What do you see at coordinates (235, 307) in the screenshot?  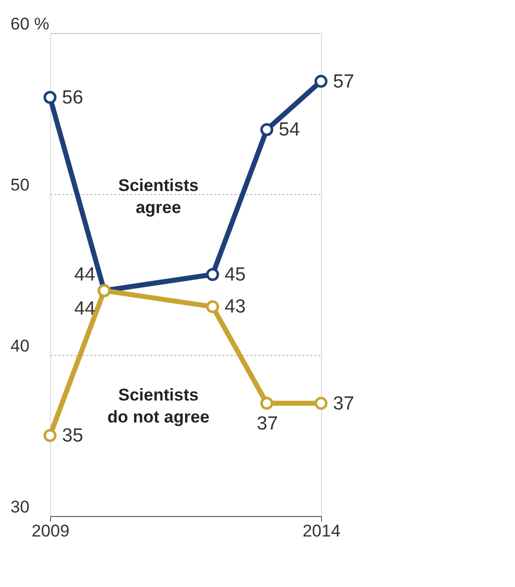 I see `data-label: 43` at bounding box center [235, 307].